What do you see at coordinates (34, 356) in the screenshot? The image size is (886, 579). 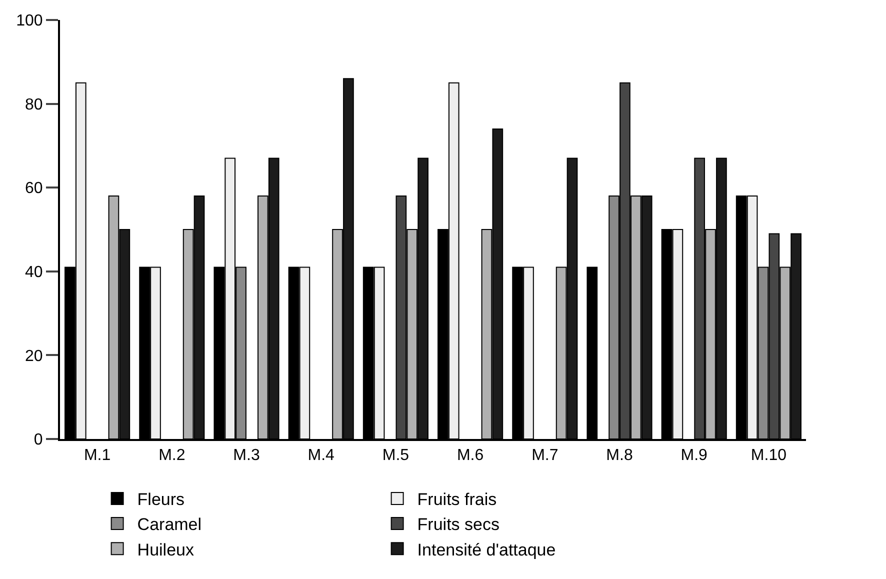 I see `y-tick-label: 20` at bounding box center [34, 356].